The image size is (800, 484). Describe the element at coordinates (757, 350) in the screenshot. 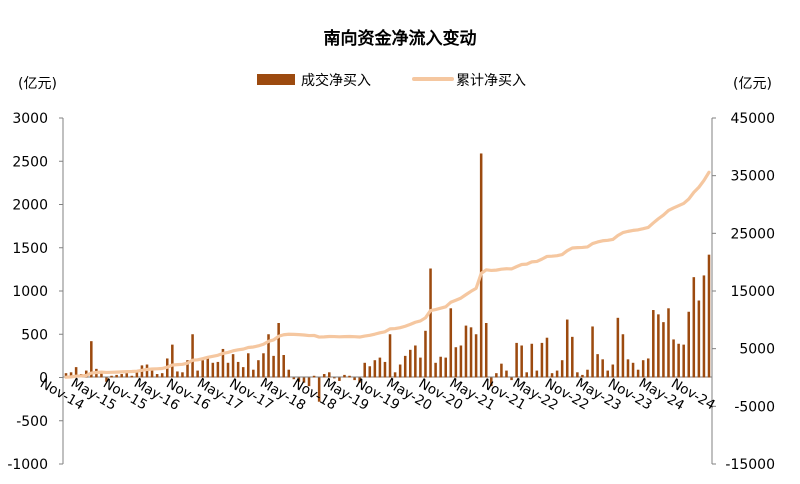

I see `right-tick-label: 5000` at that location.